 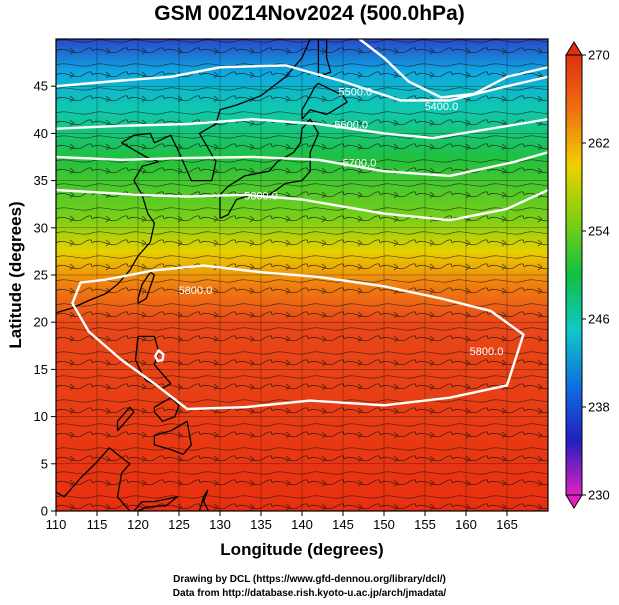 What do you see at coordinates (324, 58) in the screenshot?
I see `coastline-sakhalin` at bounding box center [324, 58].